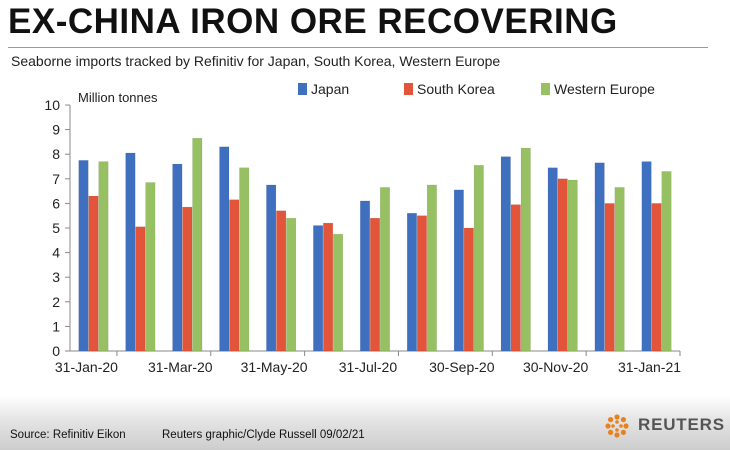 The width and height of the screenshot is (730, 450). Describe the element at coordinates (368, 367) in the screenshot. I see `x-tick-label: 31-Jul-20` at that location.